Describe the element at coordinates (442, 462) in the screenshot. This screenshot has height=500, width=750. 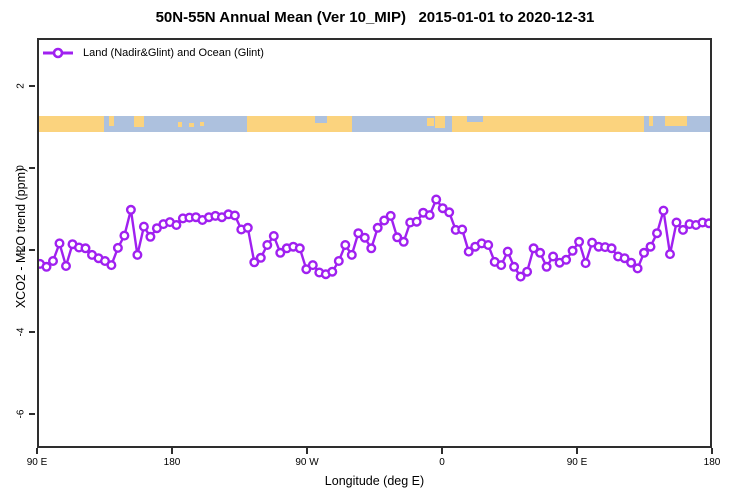
I see `x-tick-label: 0` at that location.